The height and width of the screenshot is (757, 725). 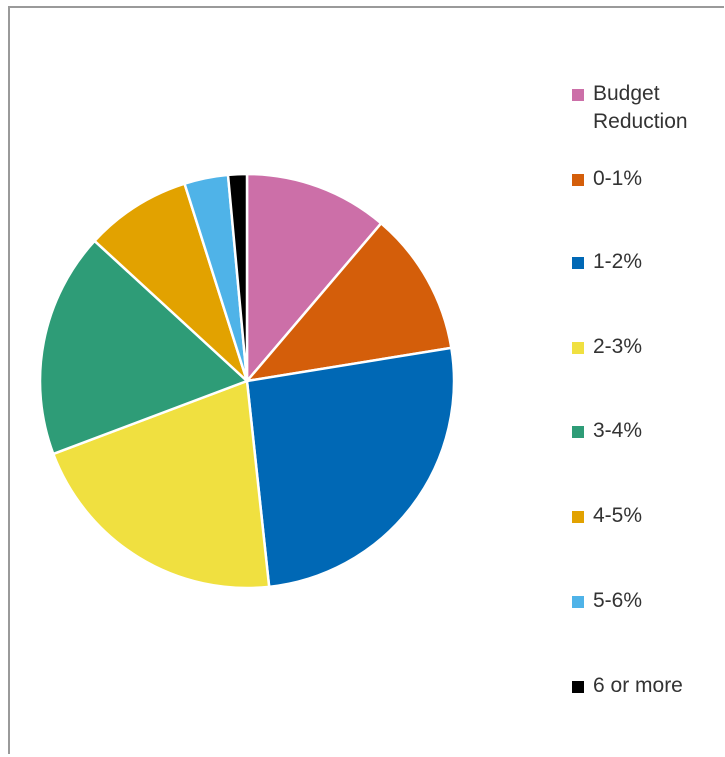 I want to click on legend-item-6-or-more: 6 or more, so click(x=627, y=686).